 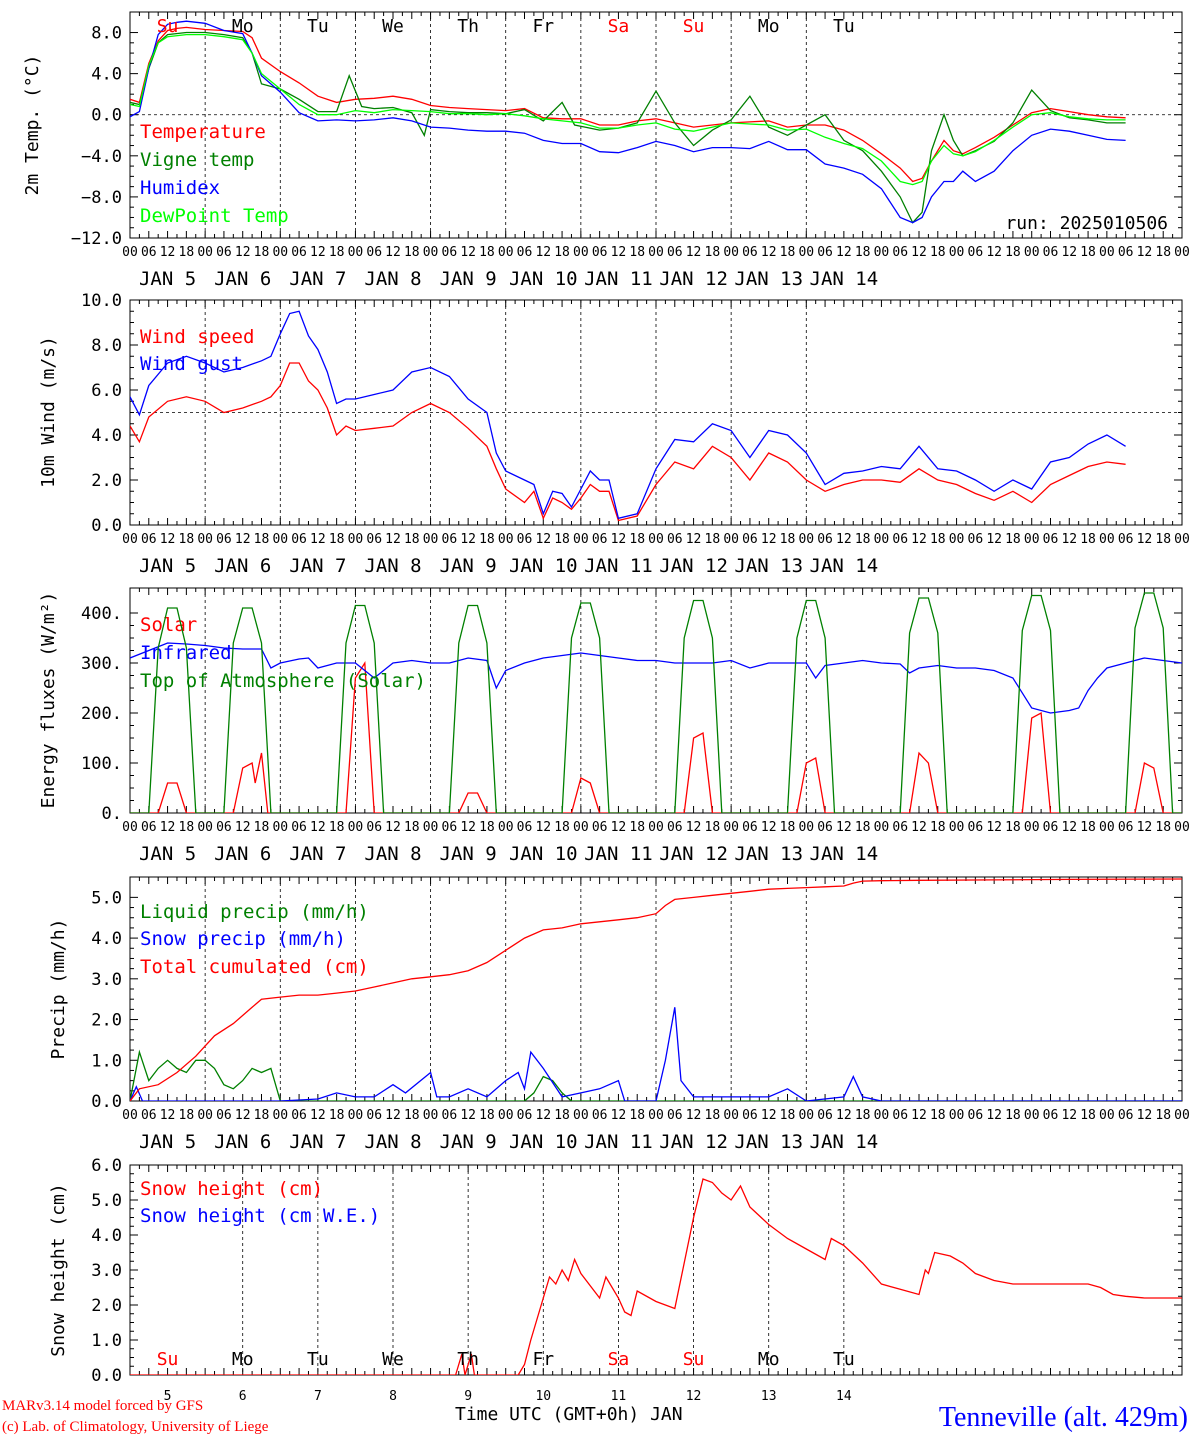 What do you see at coordinates (468, 854) in the screenshot?
I see `date-label: JAN 9` at bounding box center [468, 854].